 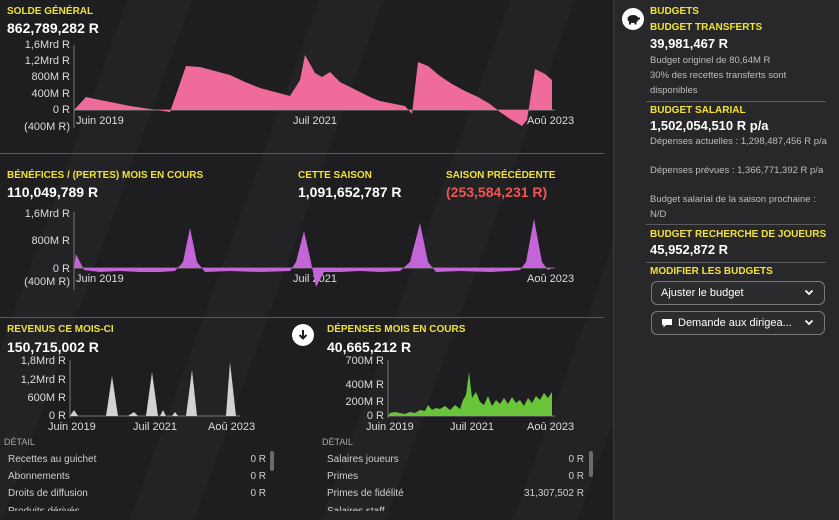 What do you see at coordinates (47, 214) in the screenshot?
I see `profit-ytick: 1,6Mrd R` at bounding box center [47, 214].